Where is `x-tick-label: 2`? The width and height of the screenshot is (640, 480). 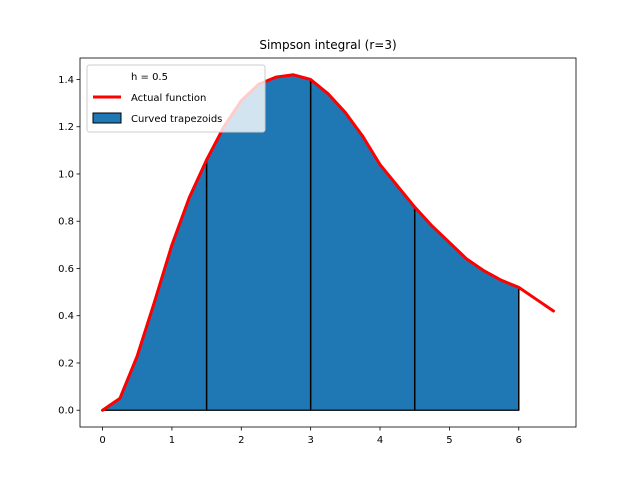
x-tick-label: 2 is located at coordinates (241, 440).